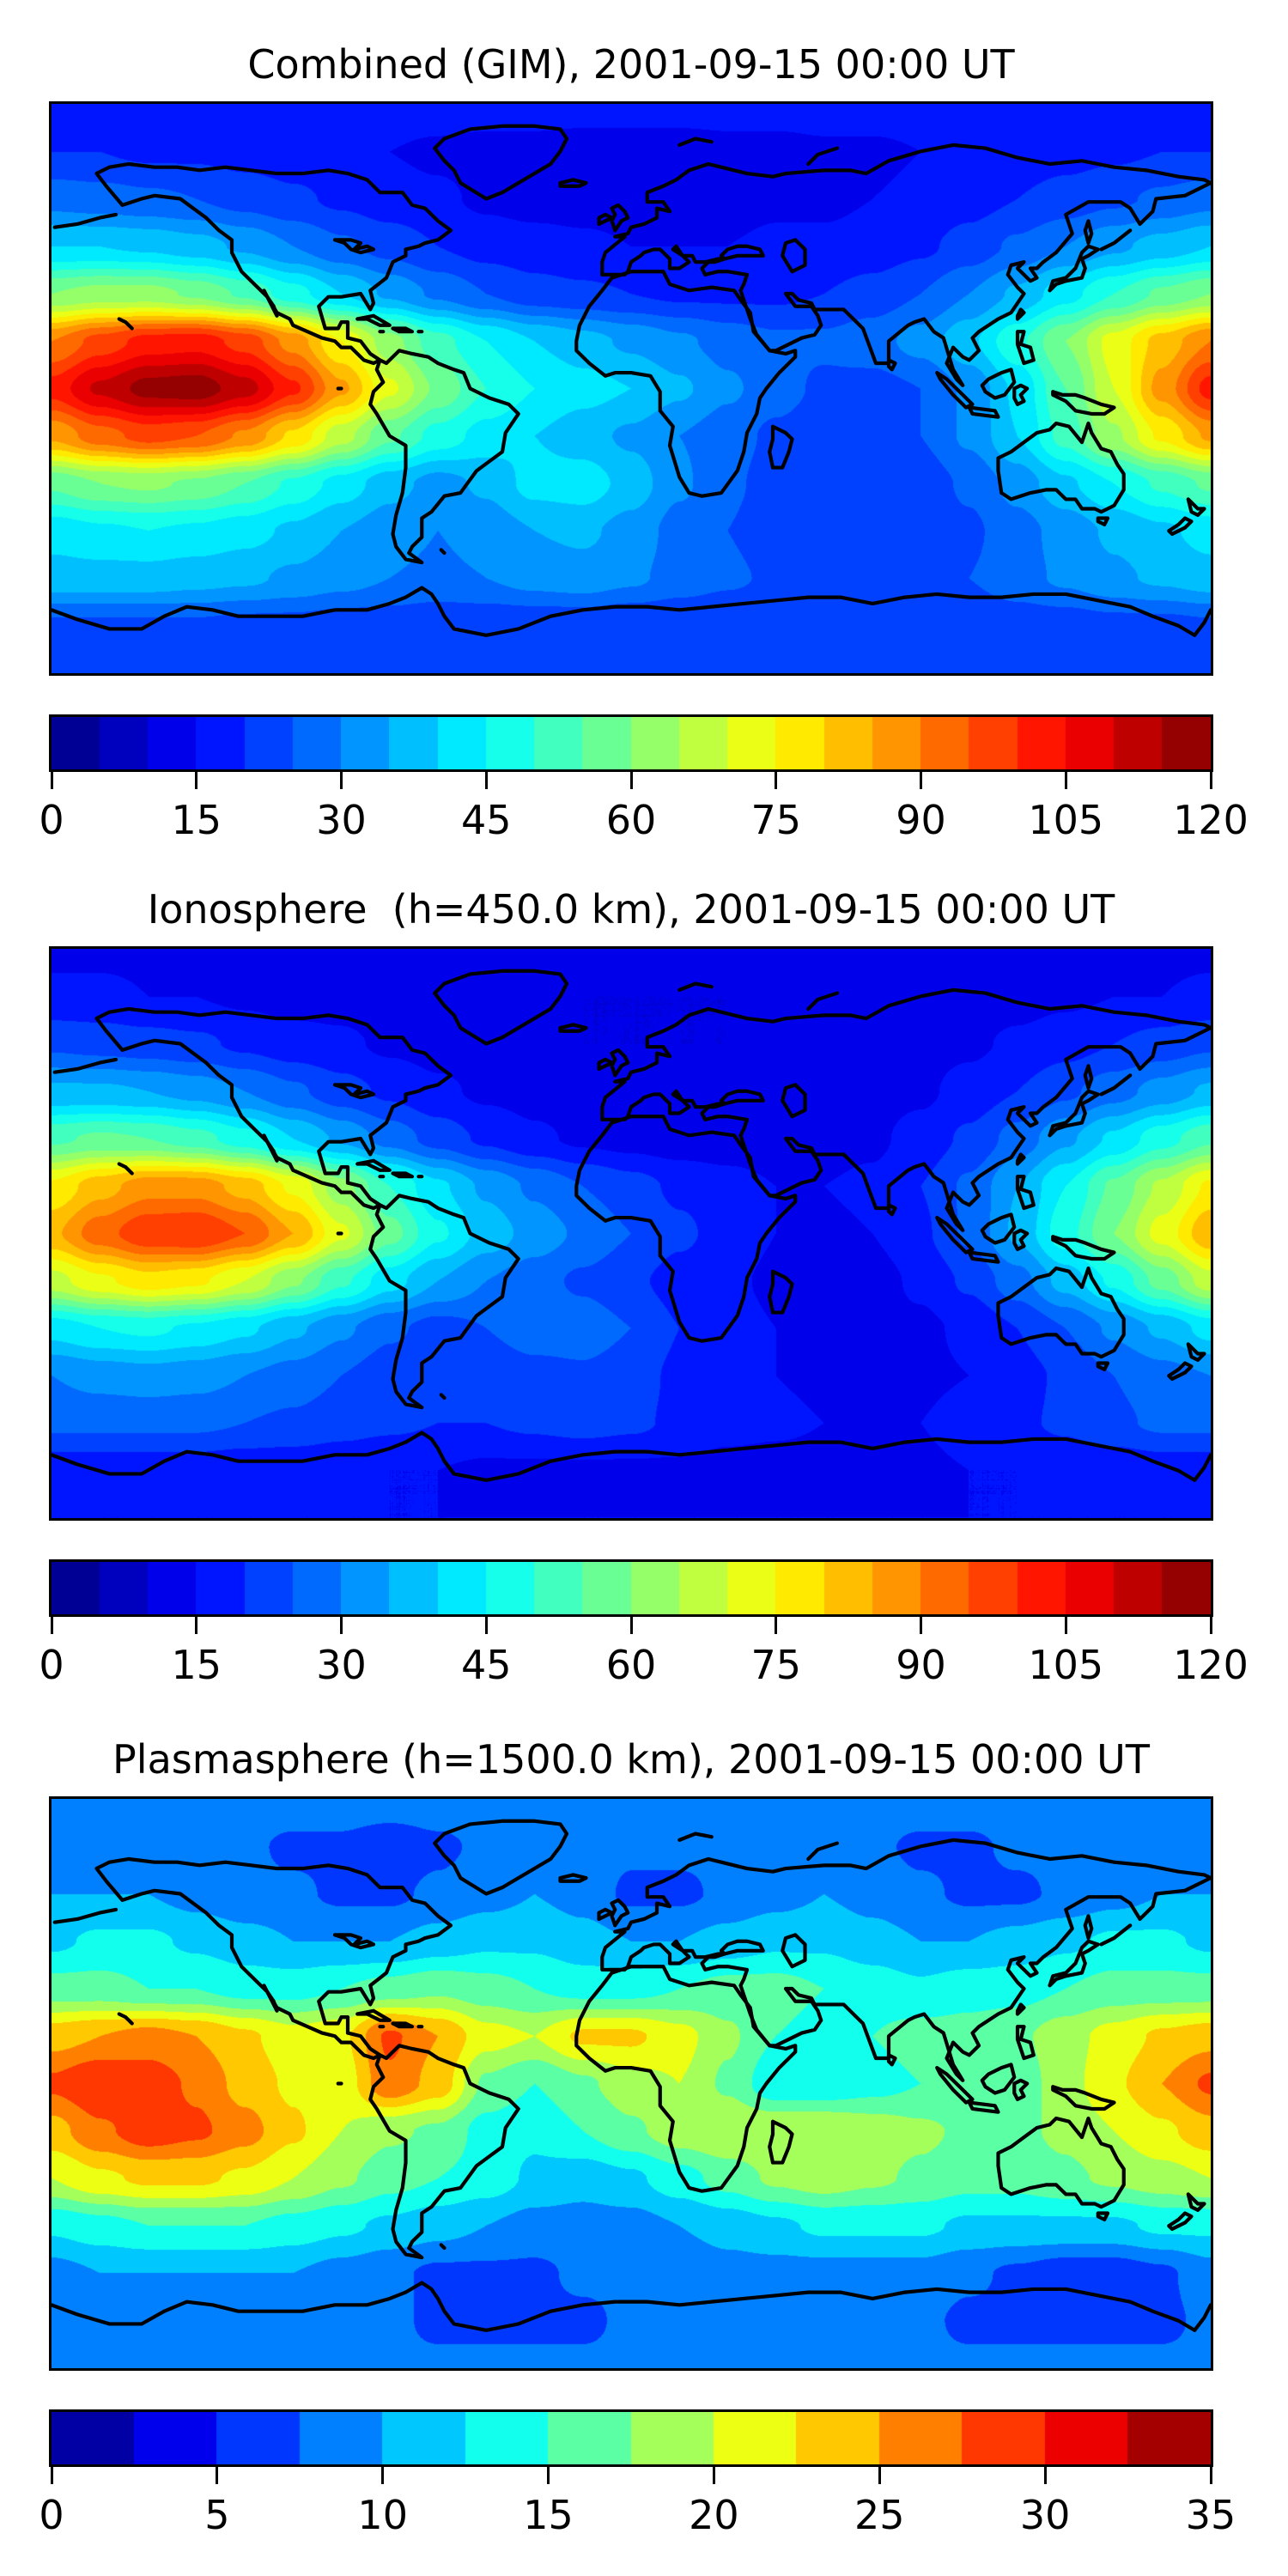 The height and width of the screenshot is (2576, 1288). I want to click on colorbar-tick-label: 45, so click(486, 1665).